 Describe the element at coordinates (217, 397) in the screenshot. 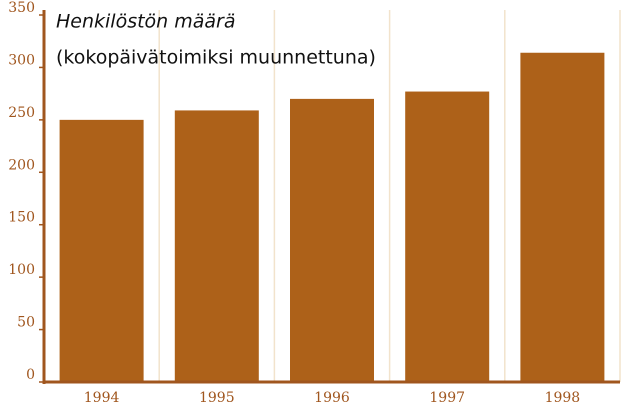

I see `x-tick-label: 1995` at that location.